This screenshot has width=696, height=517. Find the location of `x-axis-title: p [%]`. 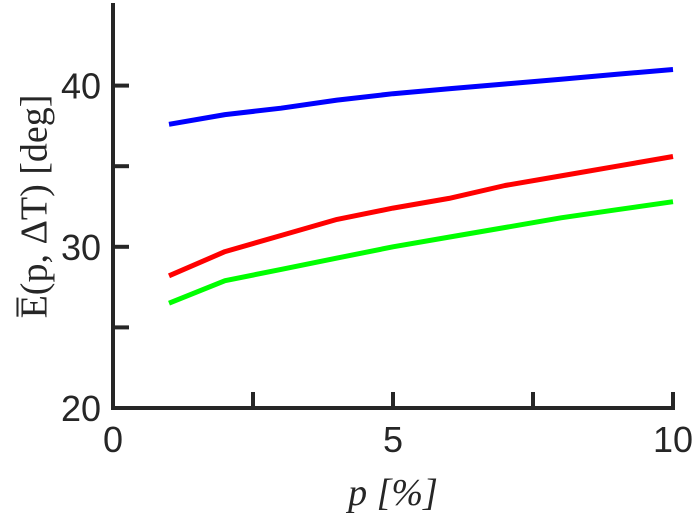

x-axis-title: p [%] is located at coordinates (391, 493).